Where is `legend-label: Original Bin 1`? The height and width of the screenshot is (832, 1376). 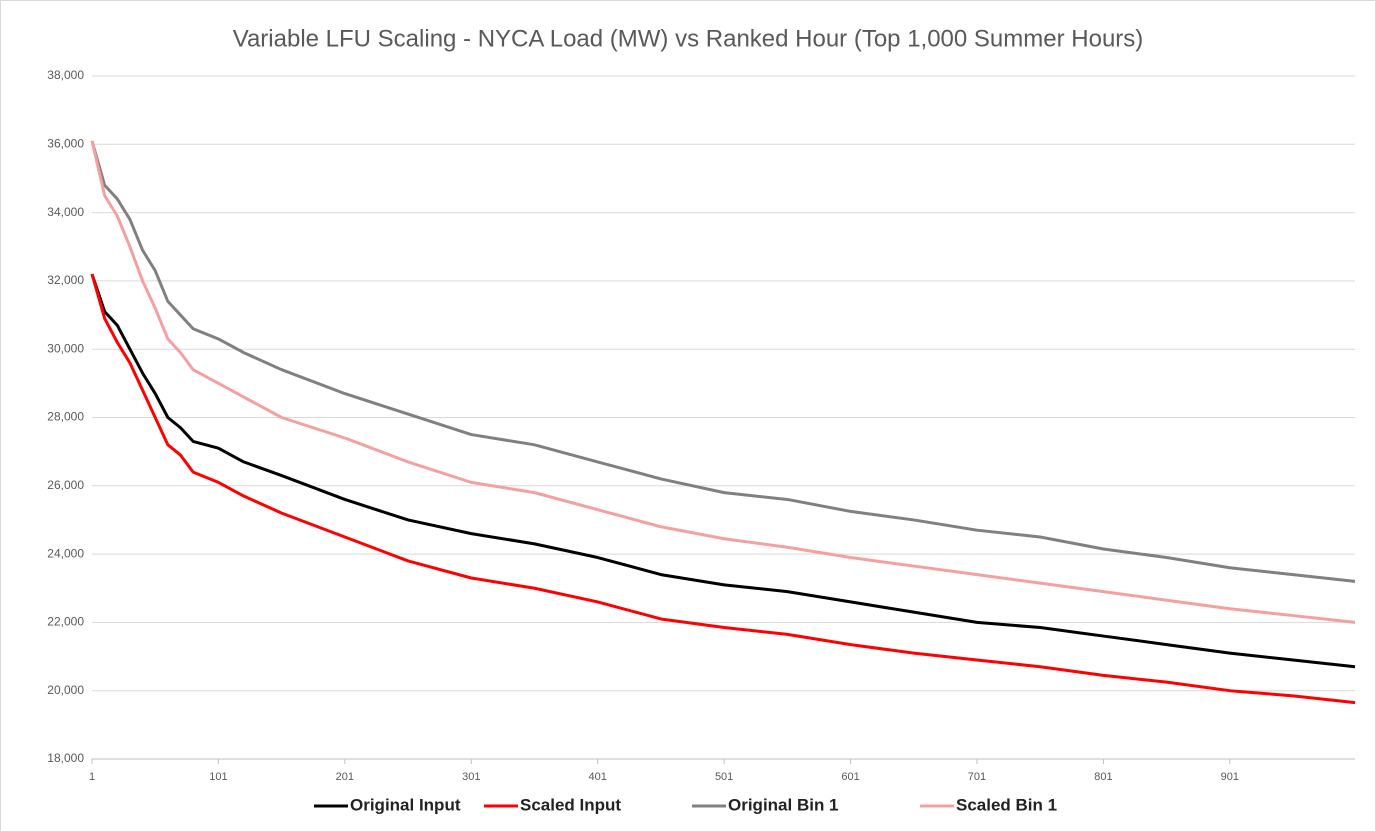 legend-label: Original Bin 1 is located at coordinates (783, 804).